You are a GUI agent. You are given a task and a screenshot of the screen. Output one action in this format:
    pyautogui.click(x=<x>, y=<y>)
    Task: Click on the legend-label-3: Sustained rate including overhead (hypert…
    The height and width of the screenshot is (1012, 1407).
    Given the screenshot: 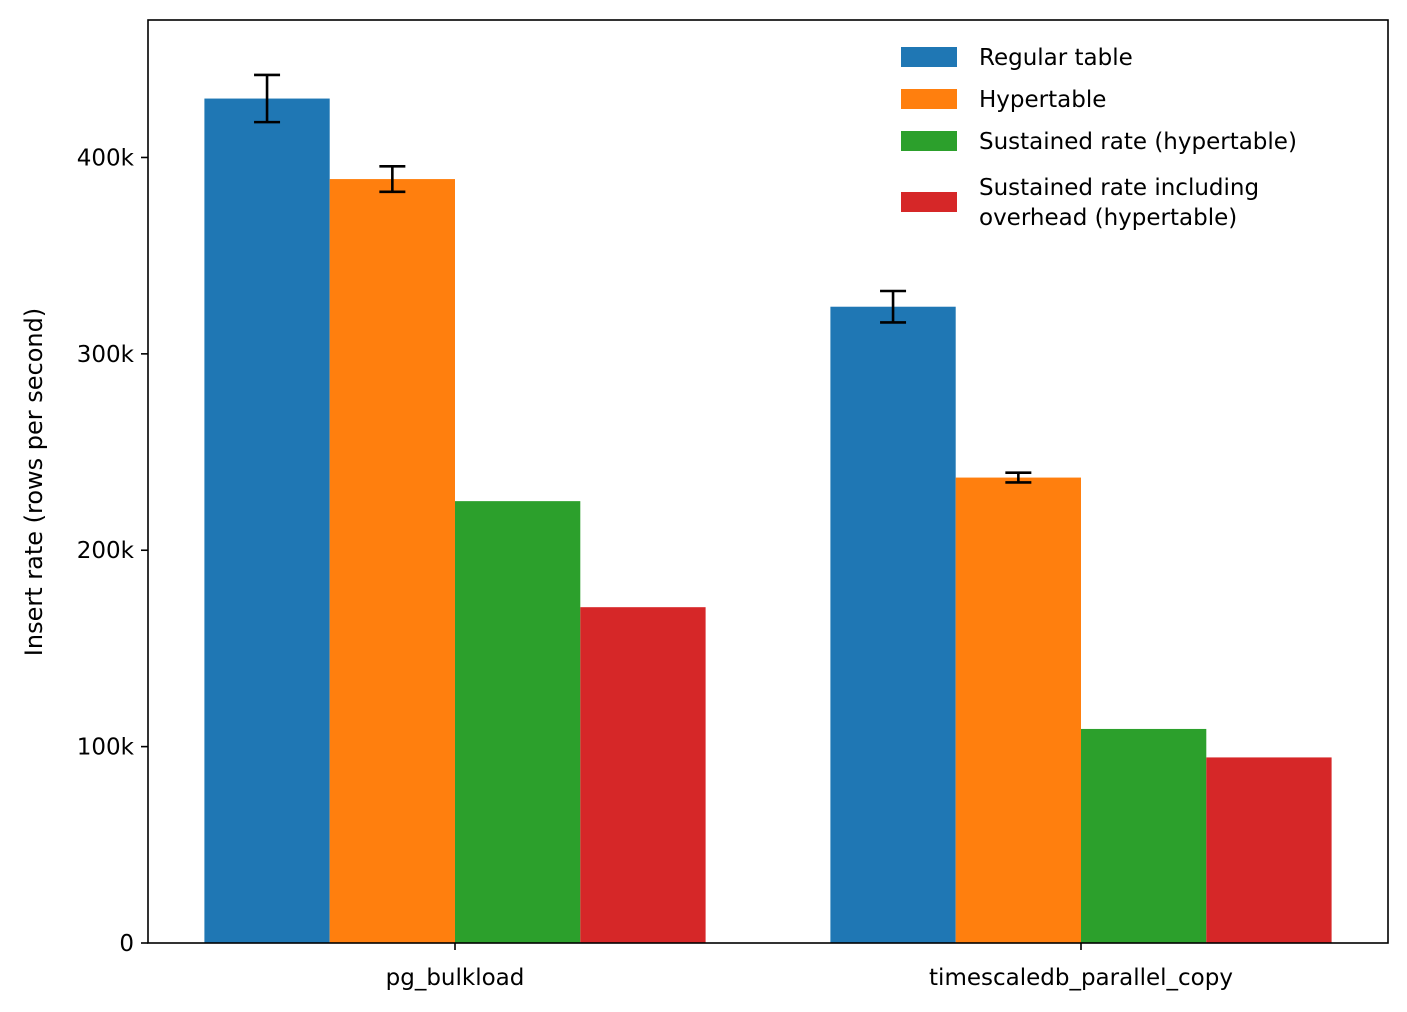 What is the action you would take?
    pyautogui.click(x=1119, y=203)
    